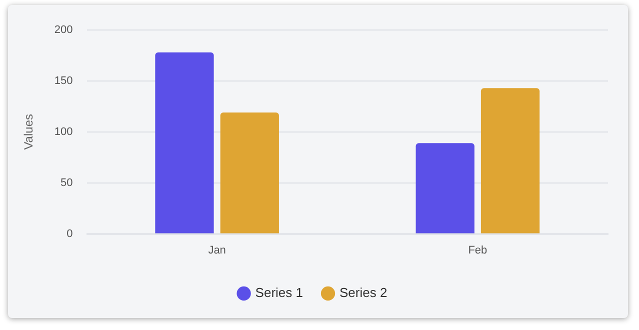 Image resolution: width=639 pixels, height=330 pixels. Describe the element at coordinates (63, 30) in the screenshot. I see `y-tick-label: 200` at that location.